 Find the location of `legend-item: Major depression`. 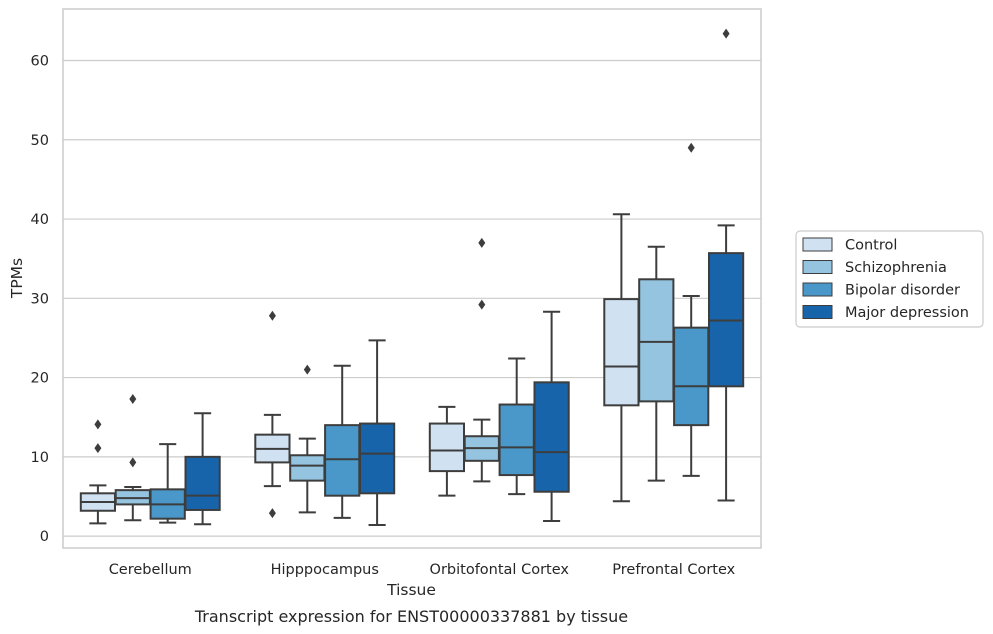

legend-item: Major depression is located at coordinates (885, 313).